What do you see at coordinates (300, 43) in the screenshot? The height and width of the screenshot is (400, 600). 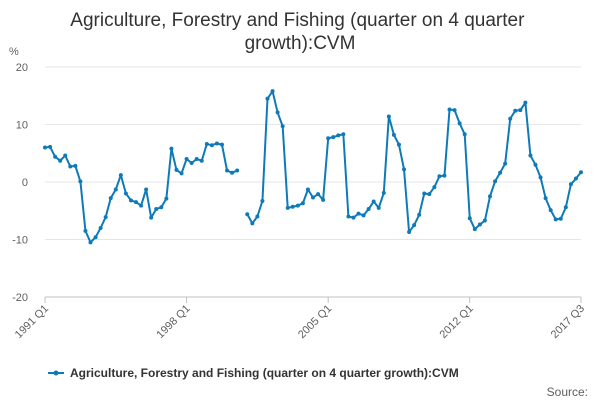 I see `chart-title-line-2: growth):CVM` at bounding box center [300, 43].